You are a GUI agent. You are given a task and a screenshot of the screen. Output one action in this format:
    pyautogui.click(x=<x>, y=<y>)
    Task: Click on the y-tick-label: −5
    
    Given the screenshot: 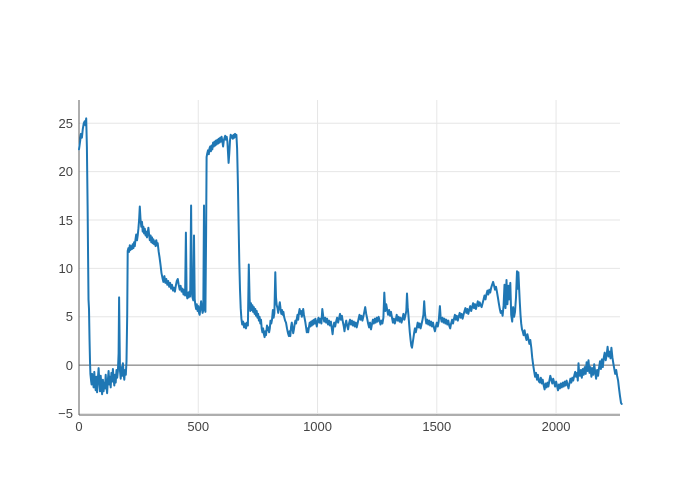 What is the action you would take?
    pyautogui.click(x=65, y=414)
    